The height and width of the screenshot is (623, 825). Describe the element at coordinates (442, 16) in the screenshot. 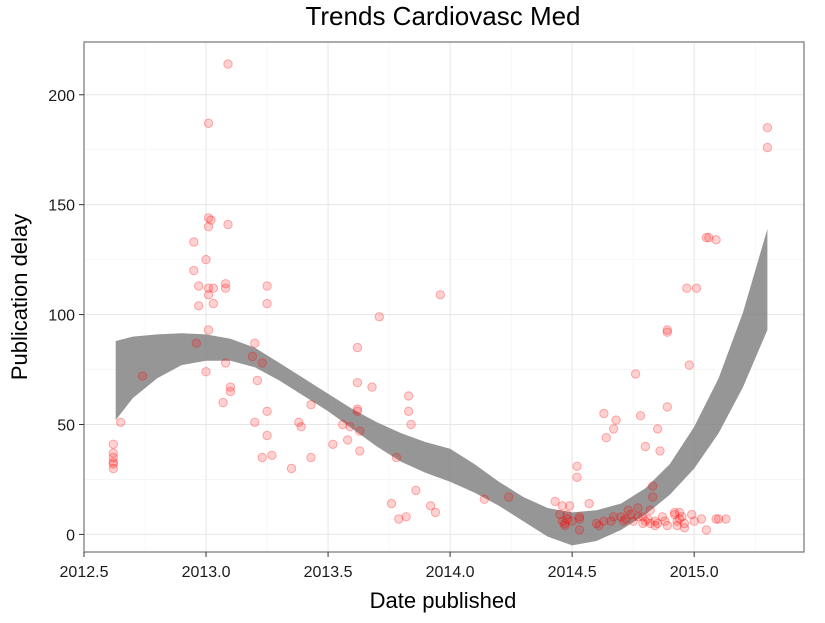

I see `chart-title: Trends Cardiovasc Med` at that location.